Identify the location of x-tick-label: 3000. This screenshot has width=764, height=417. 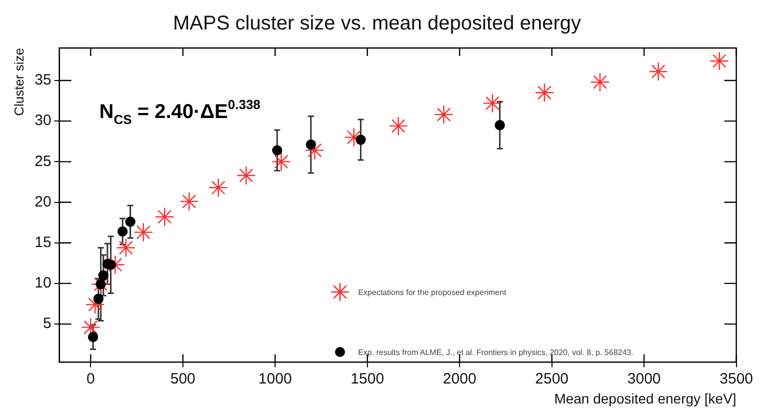
(644, 379).